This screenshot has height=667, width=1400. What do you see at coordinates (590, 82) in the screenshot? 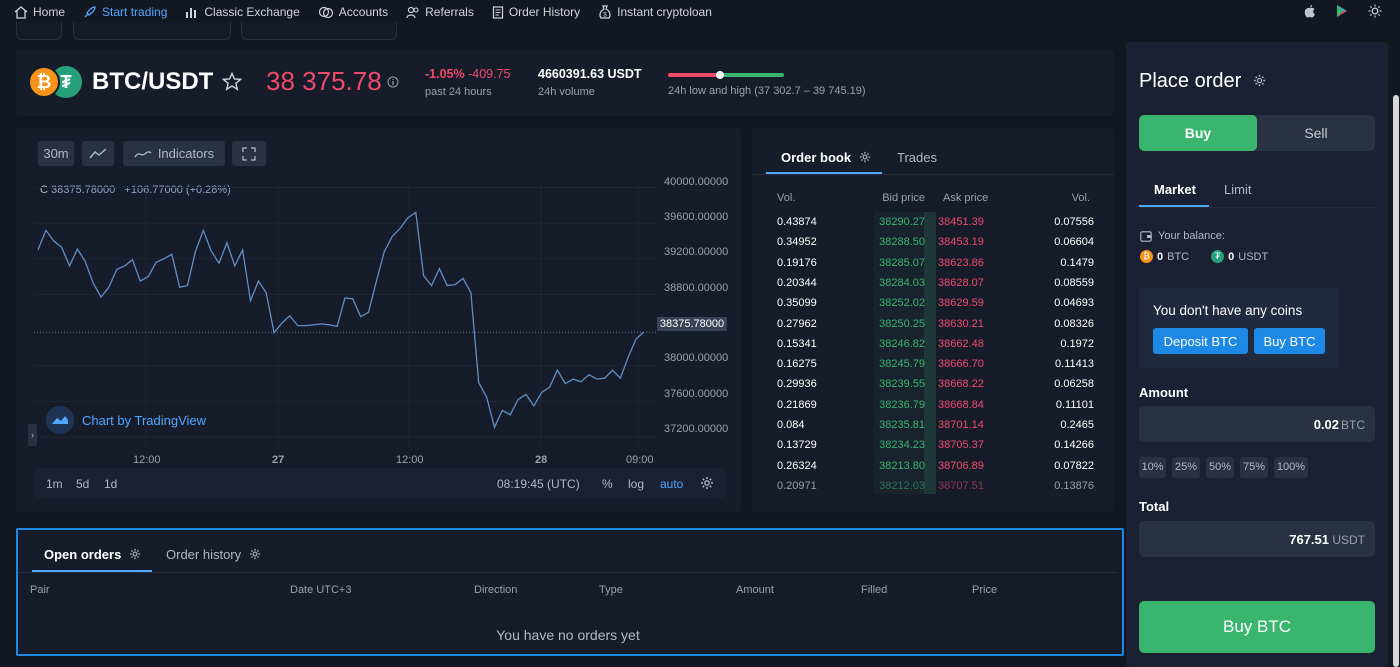
I see `volume-stat: 4660391.63 USDT 24h volume` at bounding box center [590, 82].